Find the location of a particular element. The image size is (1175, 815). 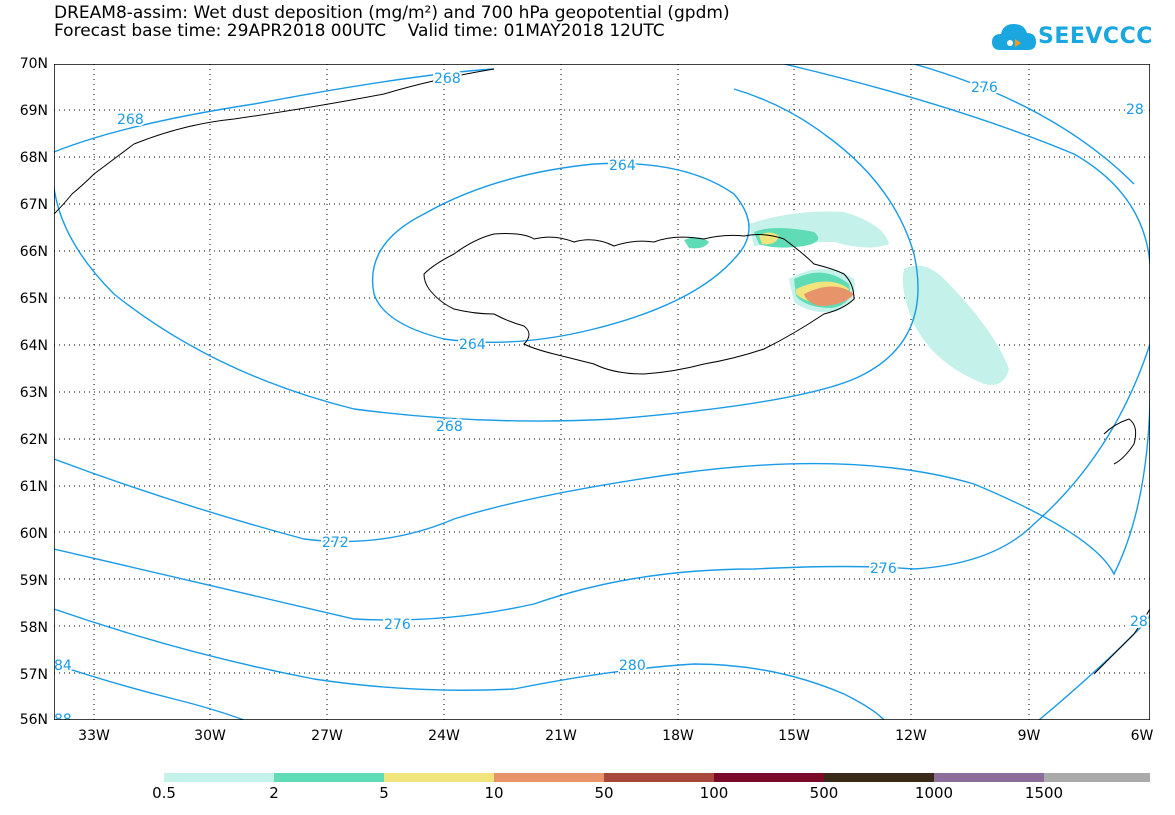

dust-deposition-shading is located at coordinates (846, 298).